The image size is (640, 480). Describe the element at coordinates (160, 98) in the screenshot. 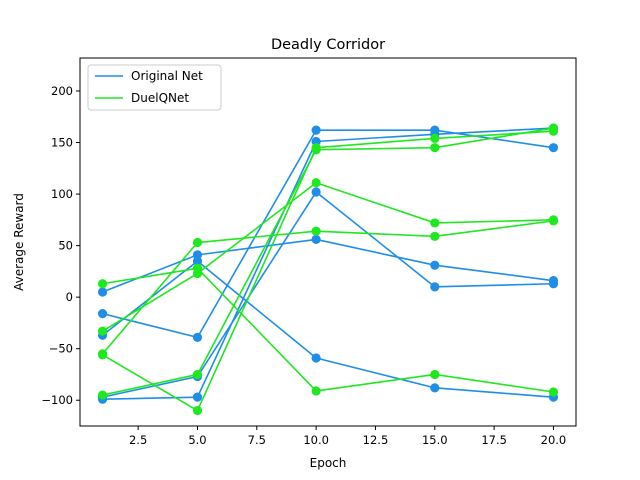

I see `legend-label: DuelQNet` at that location.